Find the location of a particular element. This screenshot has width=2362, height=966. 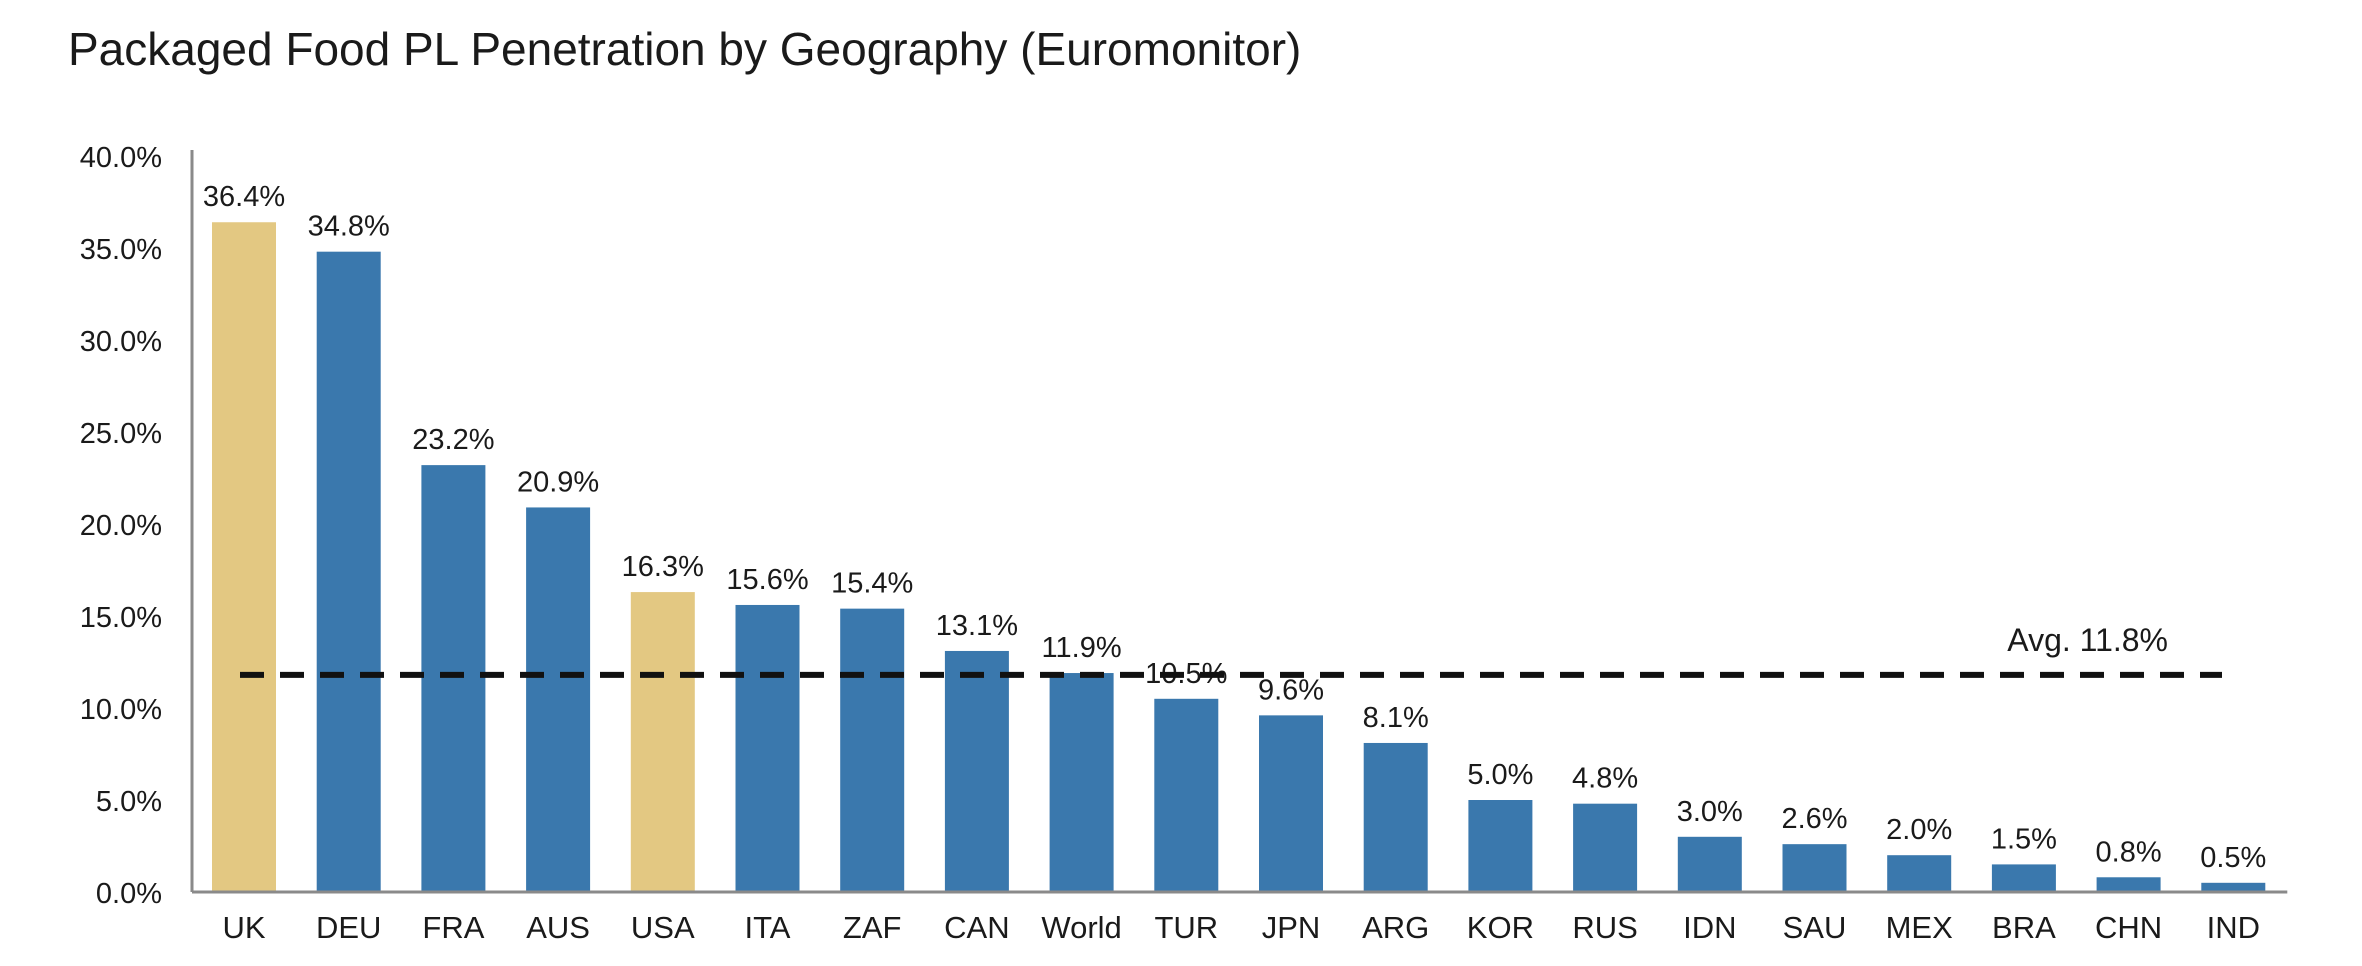

x-tick-label-sau: SAU is located at coordinates (1815, 927).